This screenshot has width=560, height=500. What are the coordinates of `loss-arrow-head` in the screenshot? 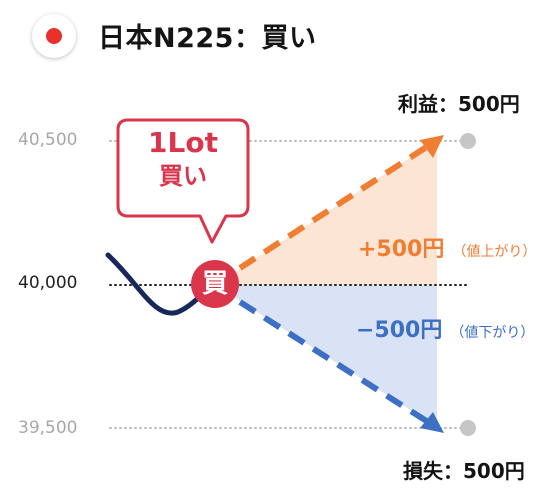 It's located at (432, 422).